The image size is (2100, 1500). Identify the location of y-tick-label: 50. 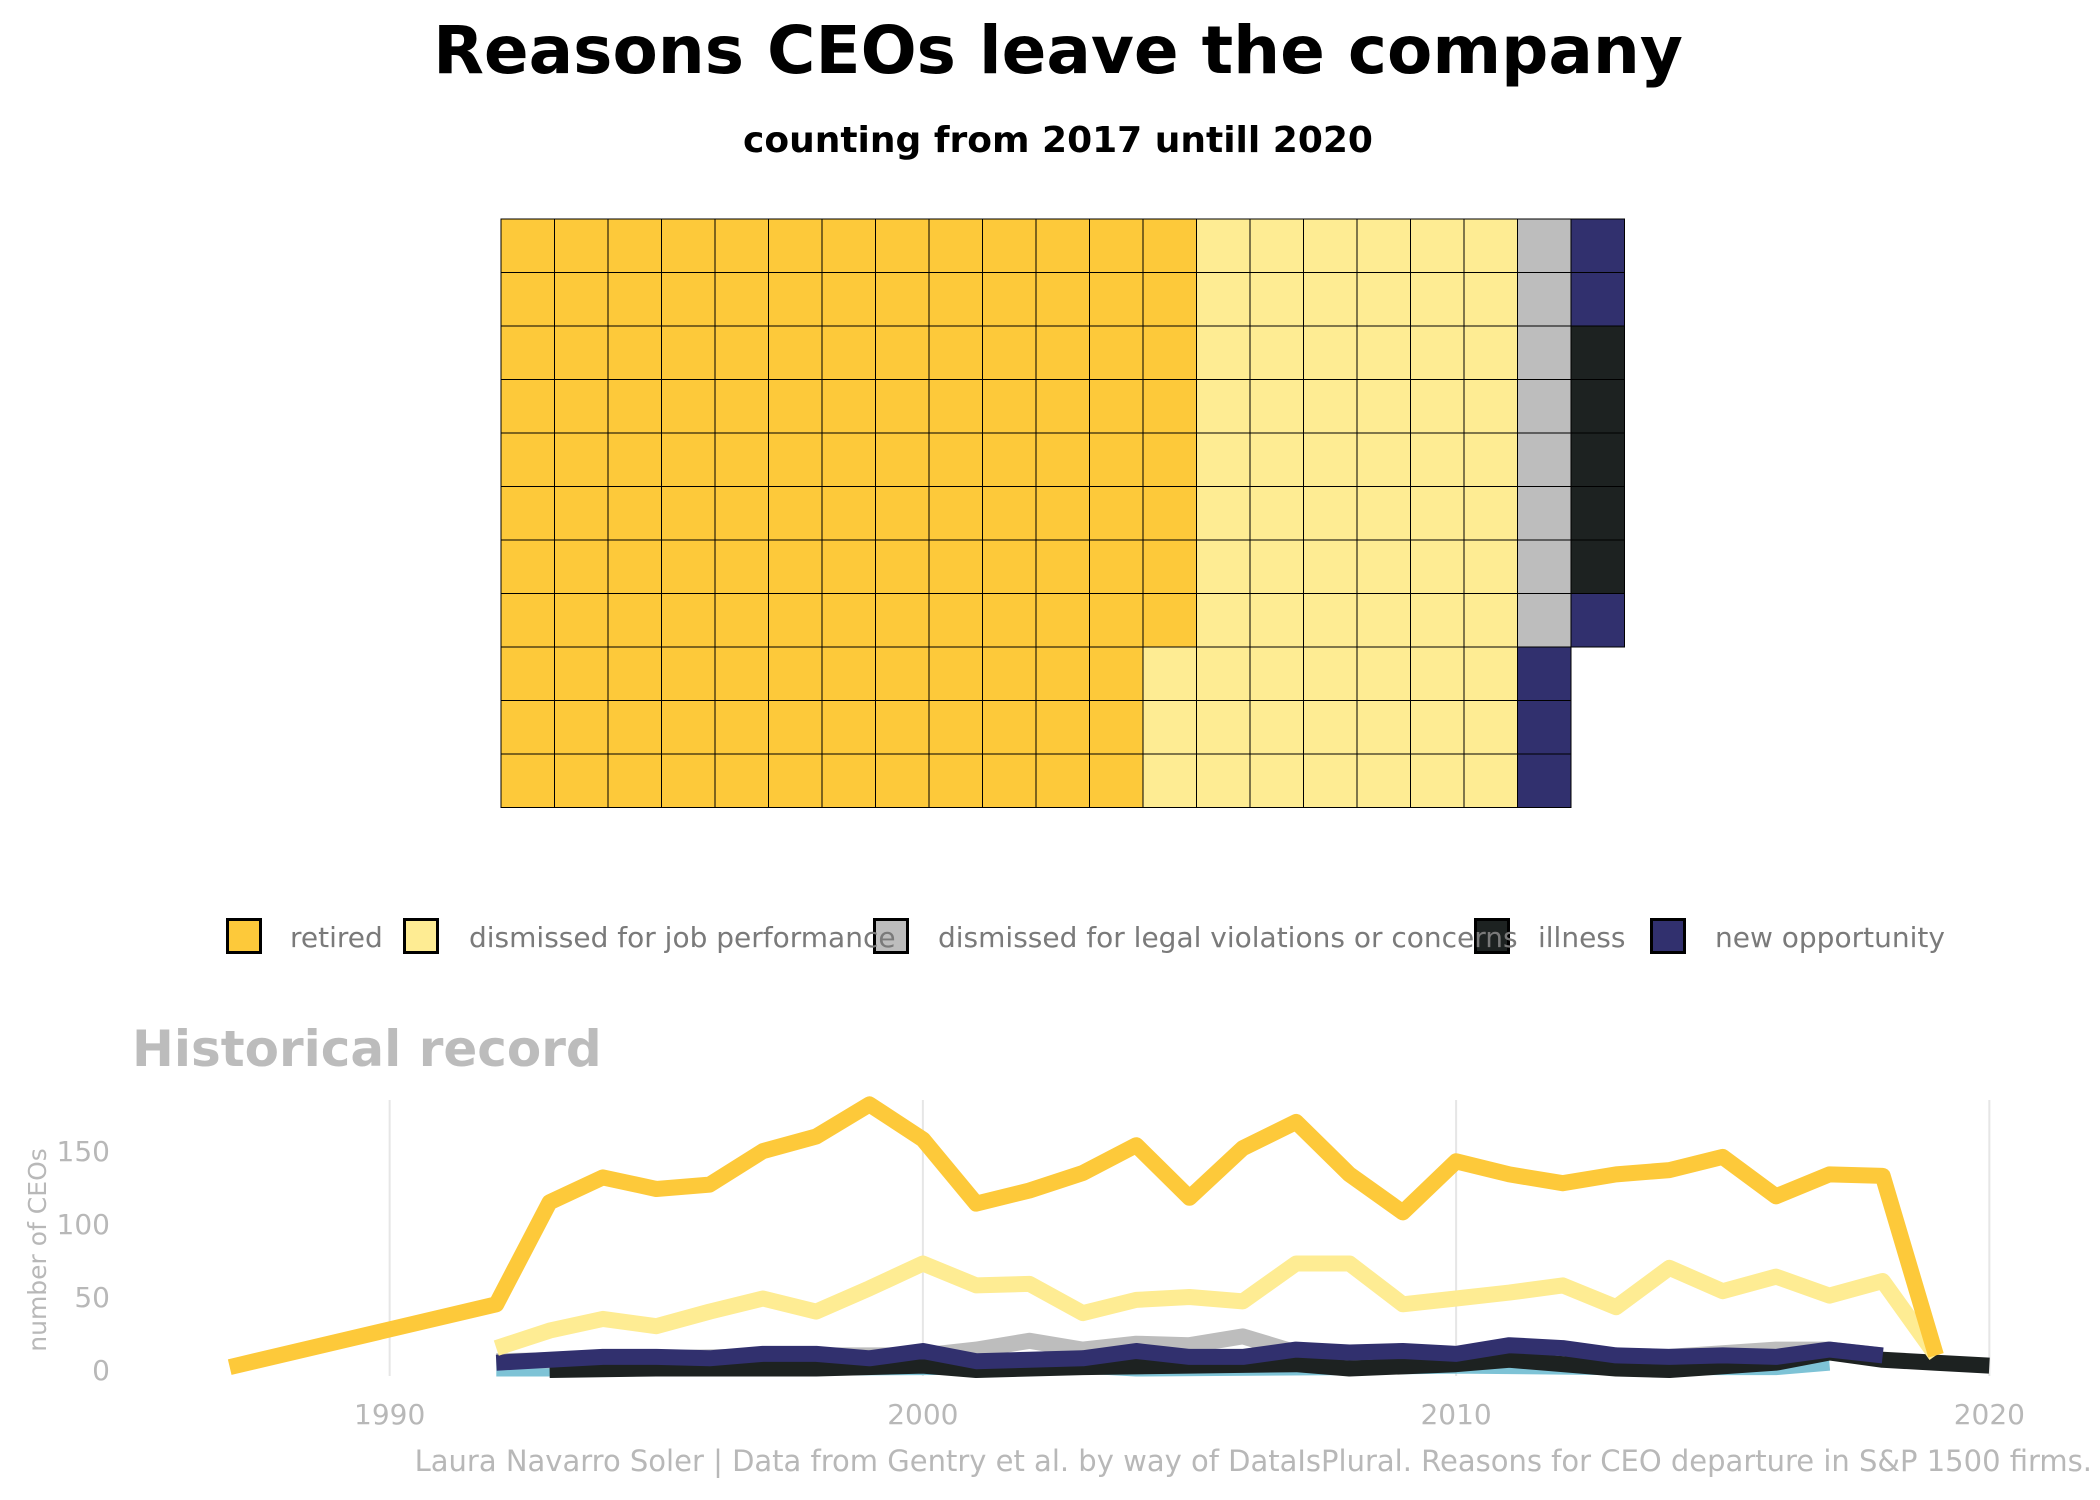
(92, 1297).